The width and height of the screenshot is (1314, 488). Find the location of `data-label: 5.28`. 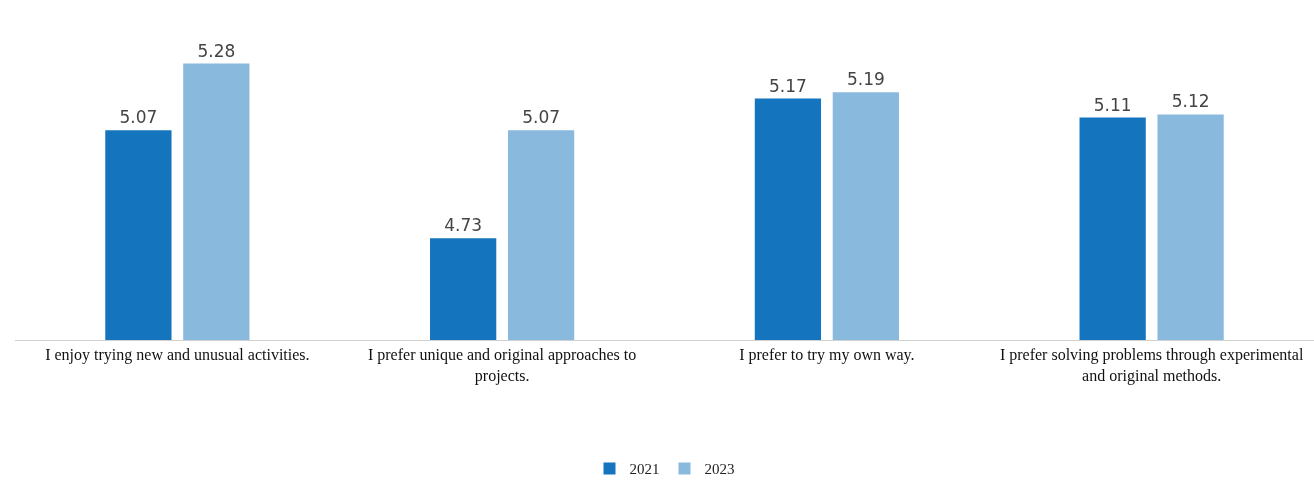

data-label: 5.28 is located at coordinates (216, 50).